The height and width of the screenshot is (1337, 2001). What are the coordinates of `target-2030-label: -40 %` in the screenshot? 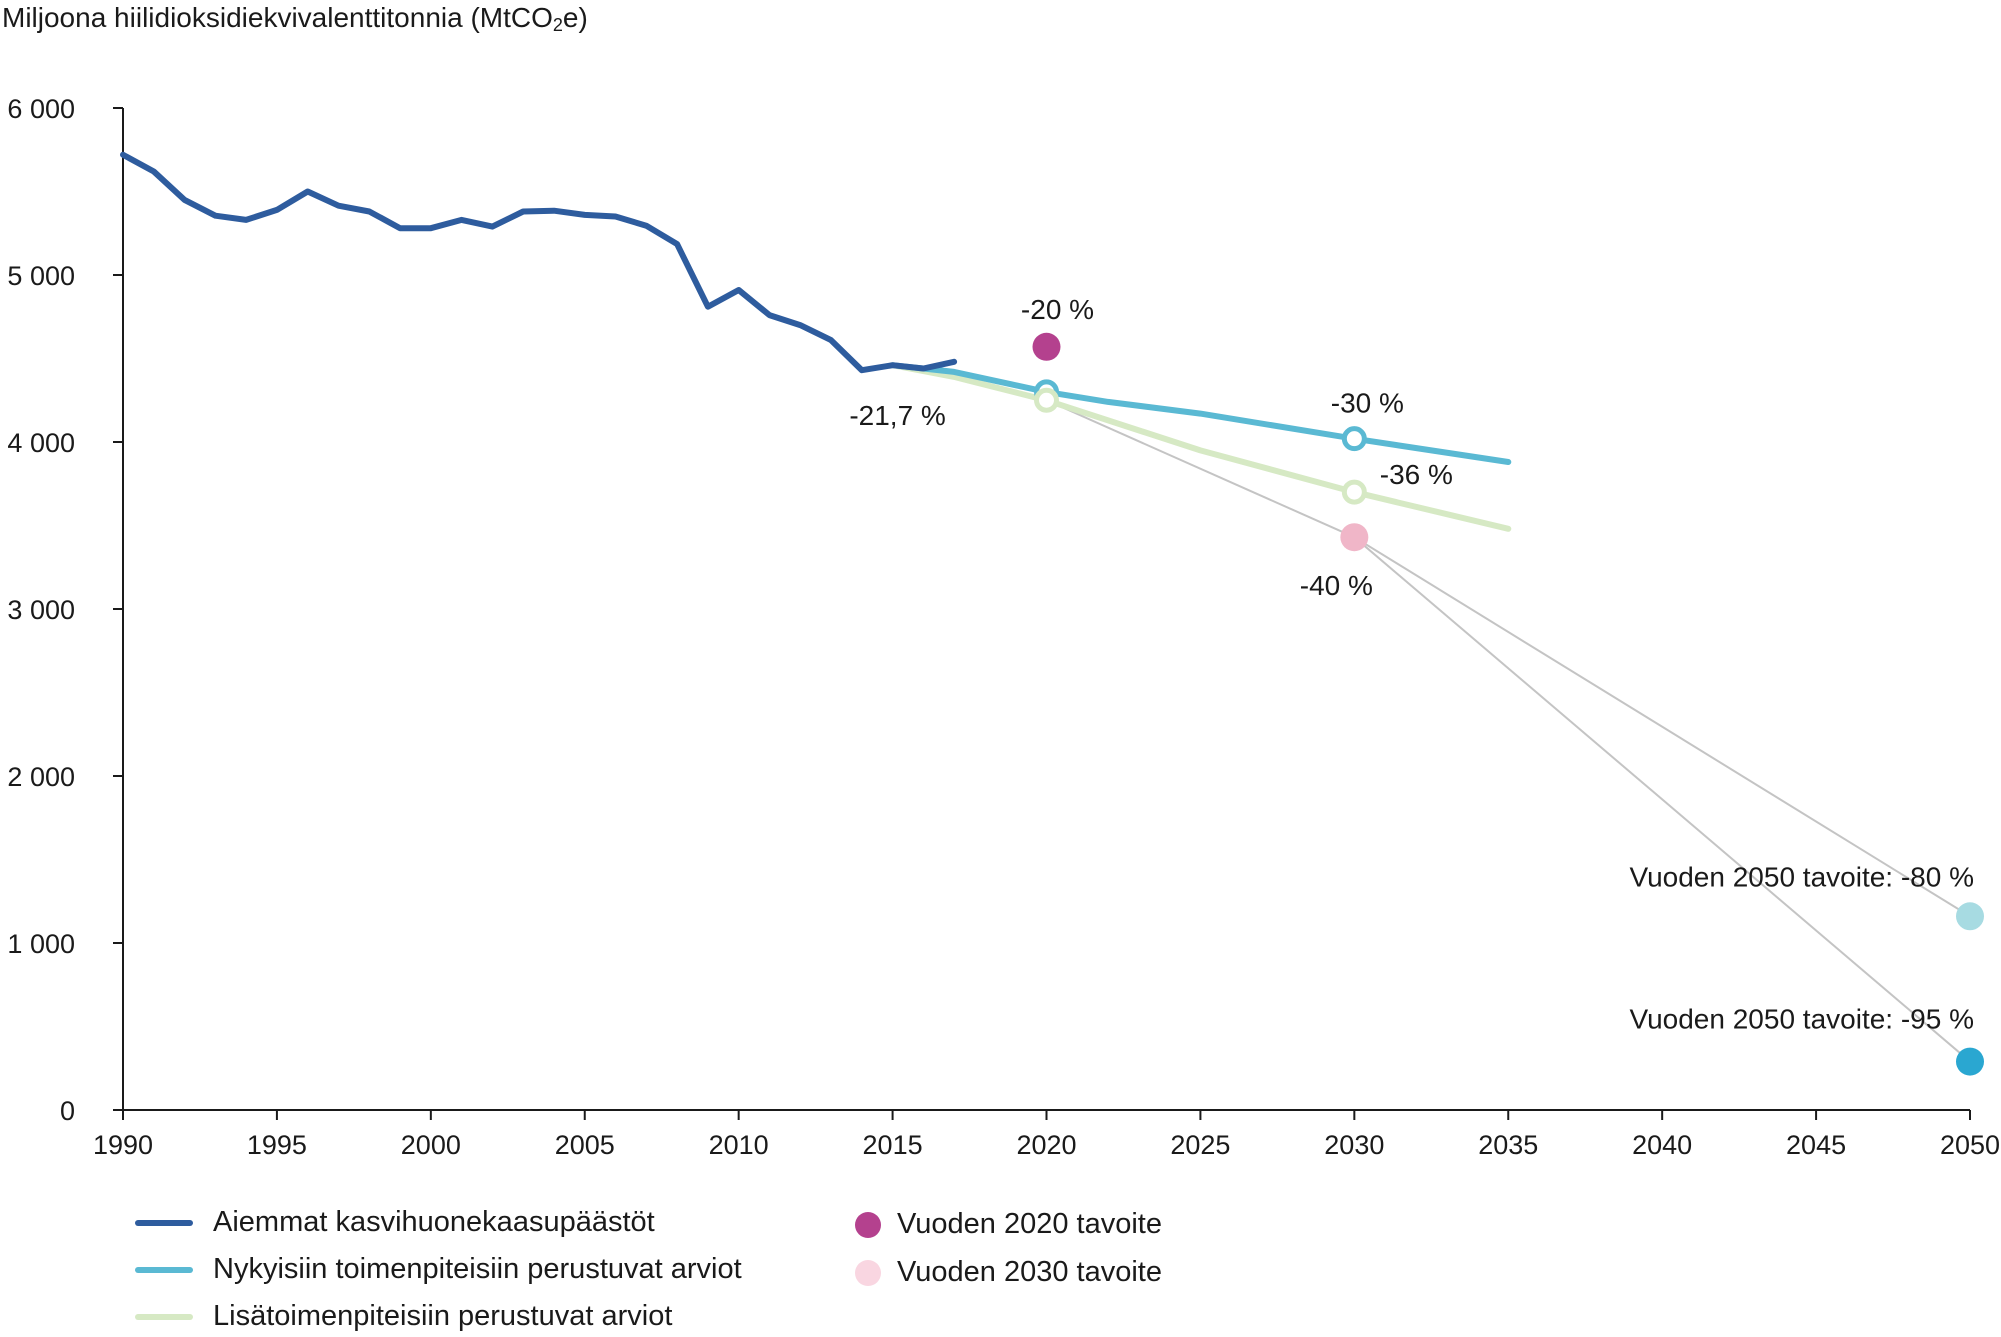 It's located at (1336, 585).